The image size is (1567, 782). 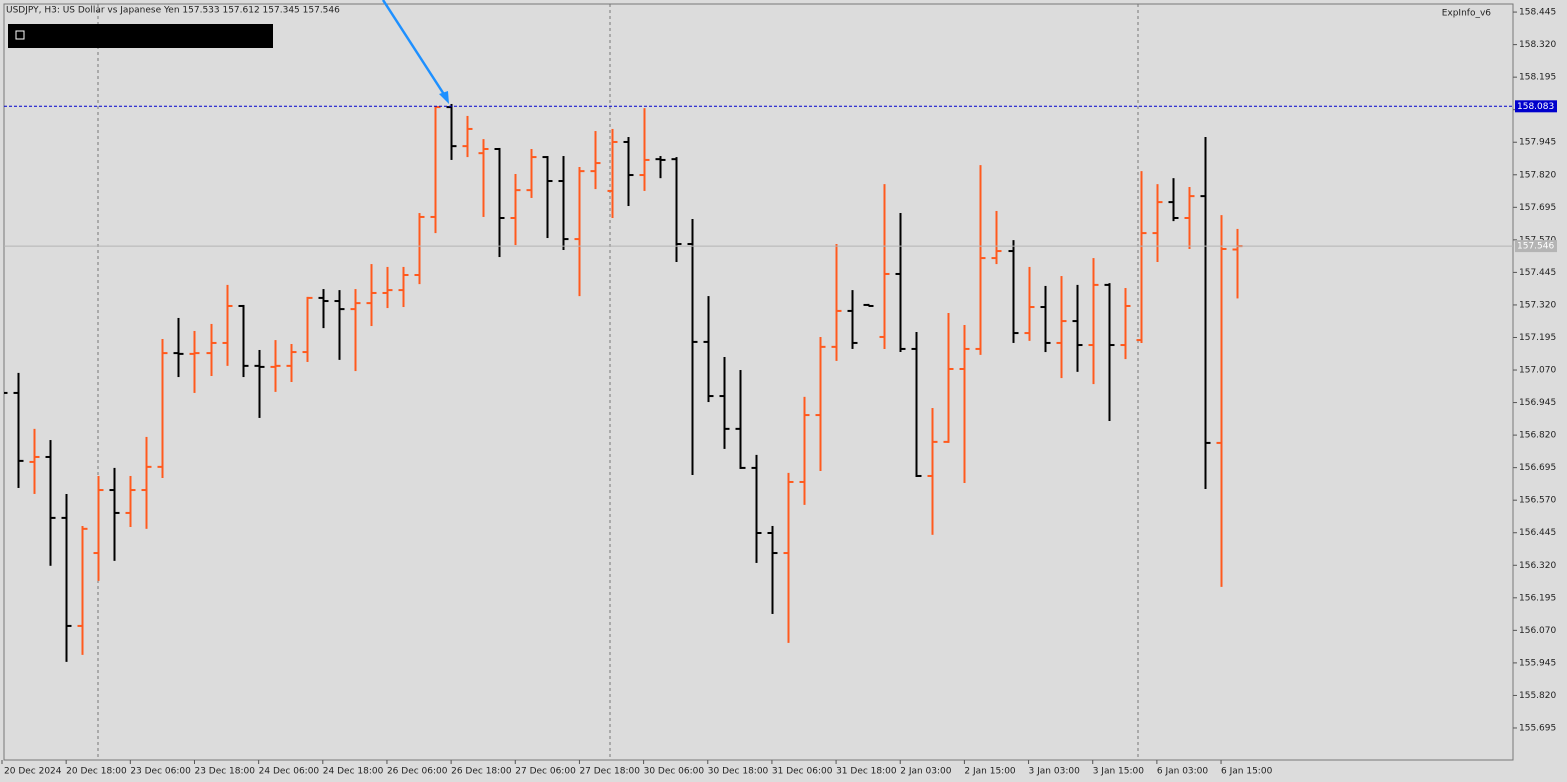 I want to click on y-tick-label: 156.695, so click(x=1537, y=468).